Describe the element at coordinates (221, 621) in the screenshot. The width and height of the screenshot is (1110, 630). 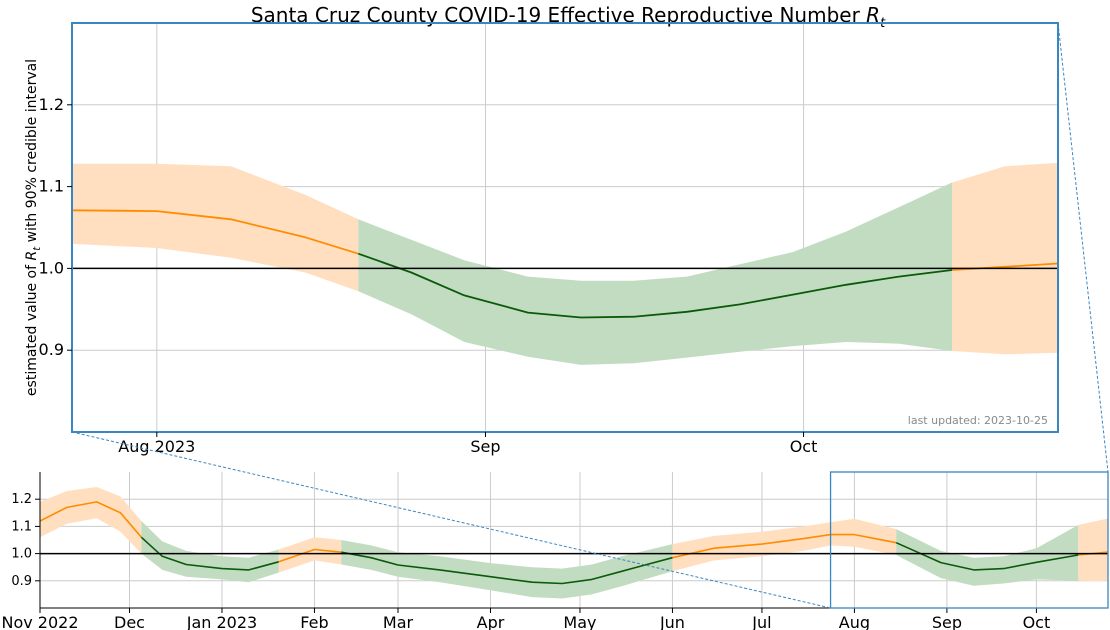
I see `x-tick-label: Jan 2023` at that location.